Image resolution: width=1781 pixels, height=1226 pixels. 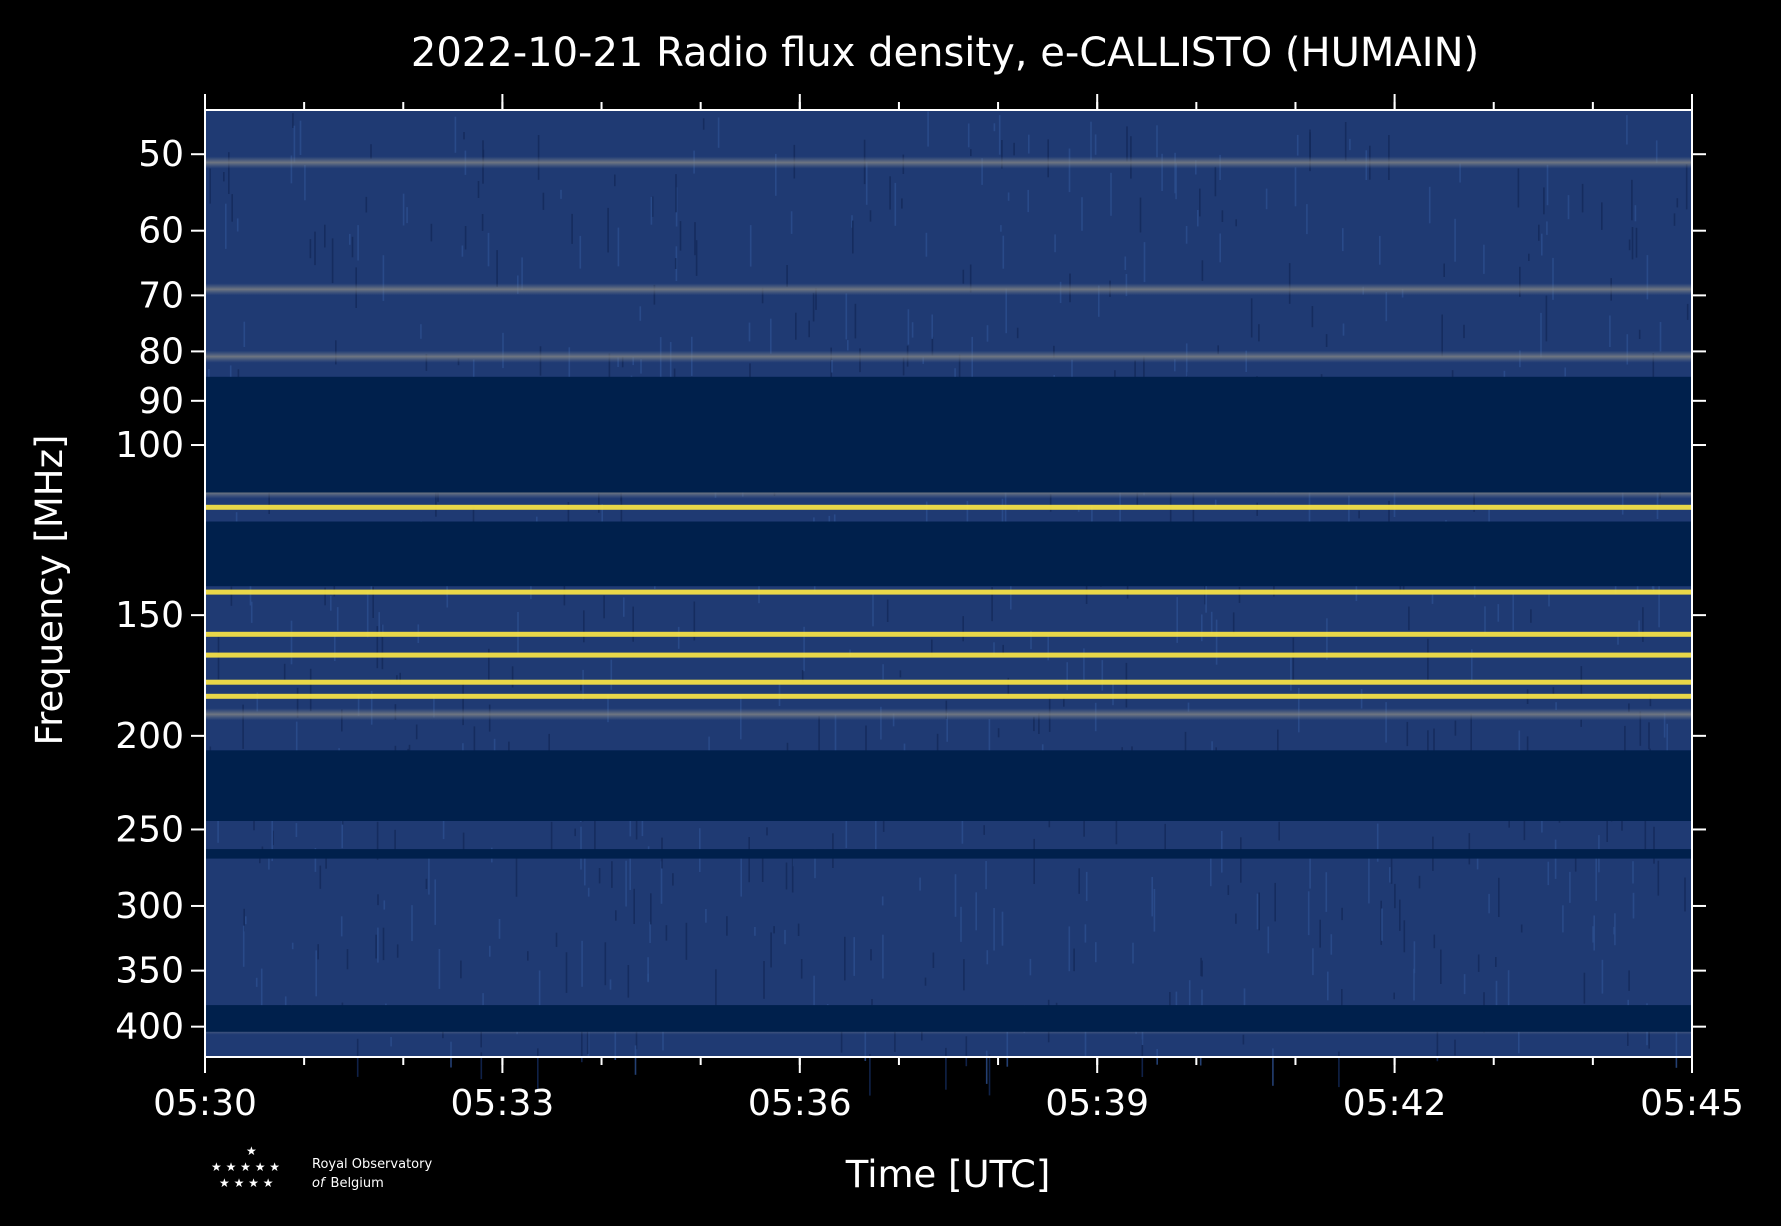 What do you see at coordinates (319, 1183) in the screenshot?
I see `logo-line-2-italic: of` at bounding box center [319, 1183].